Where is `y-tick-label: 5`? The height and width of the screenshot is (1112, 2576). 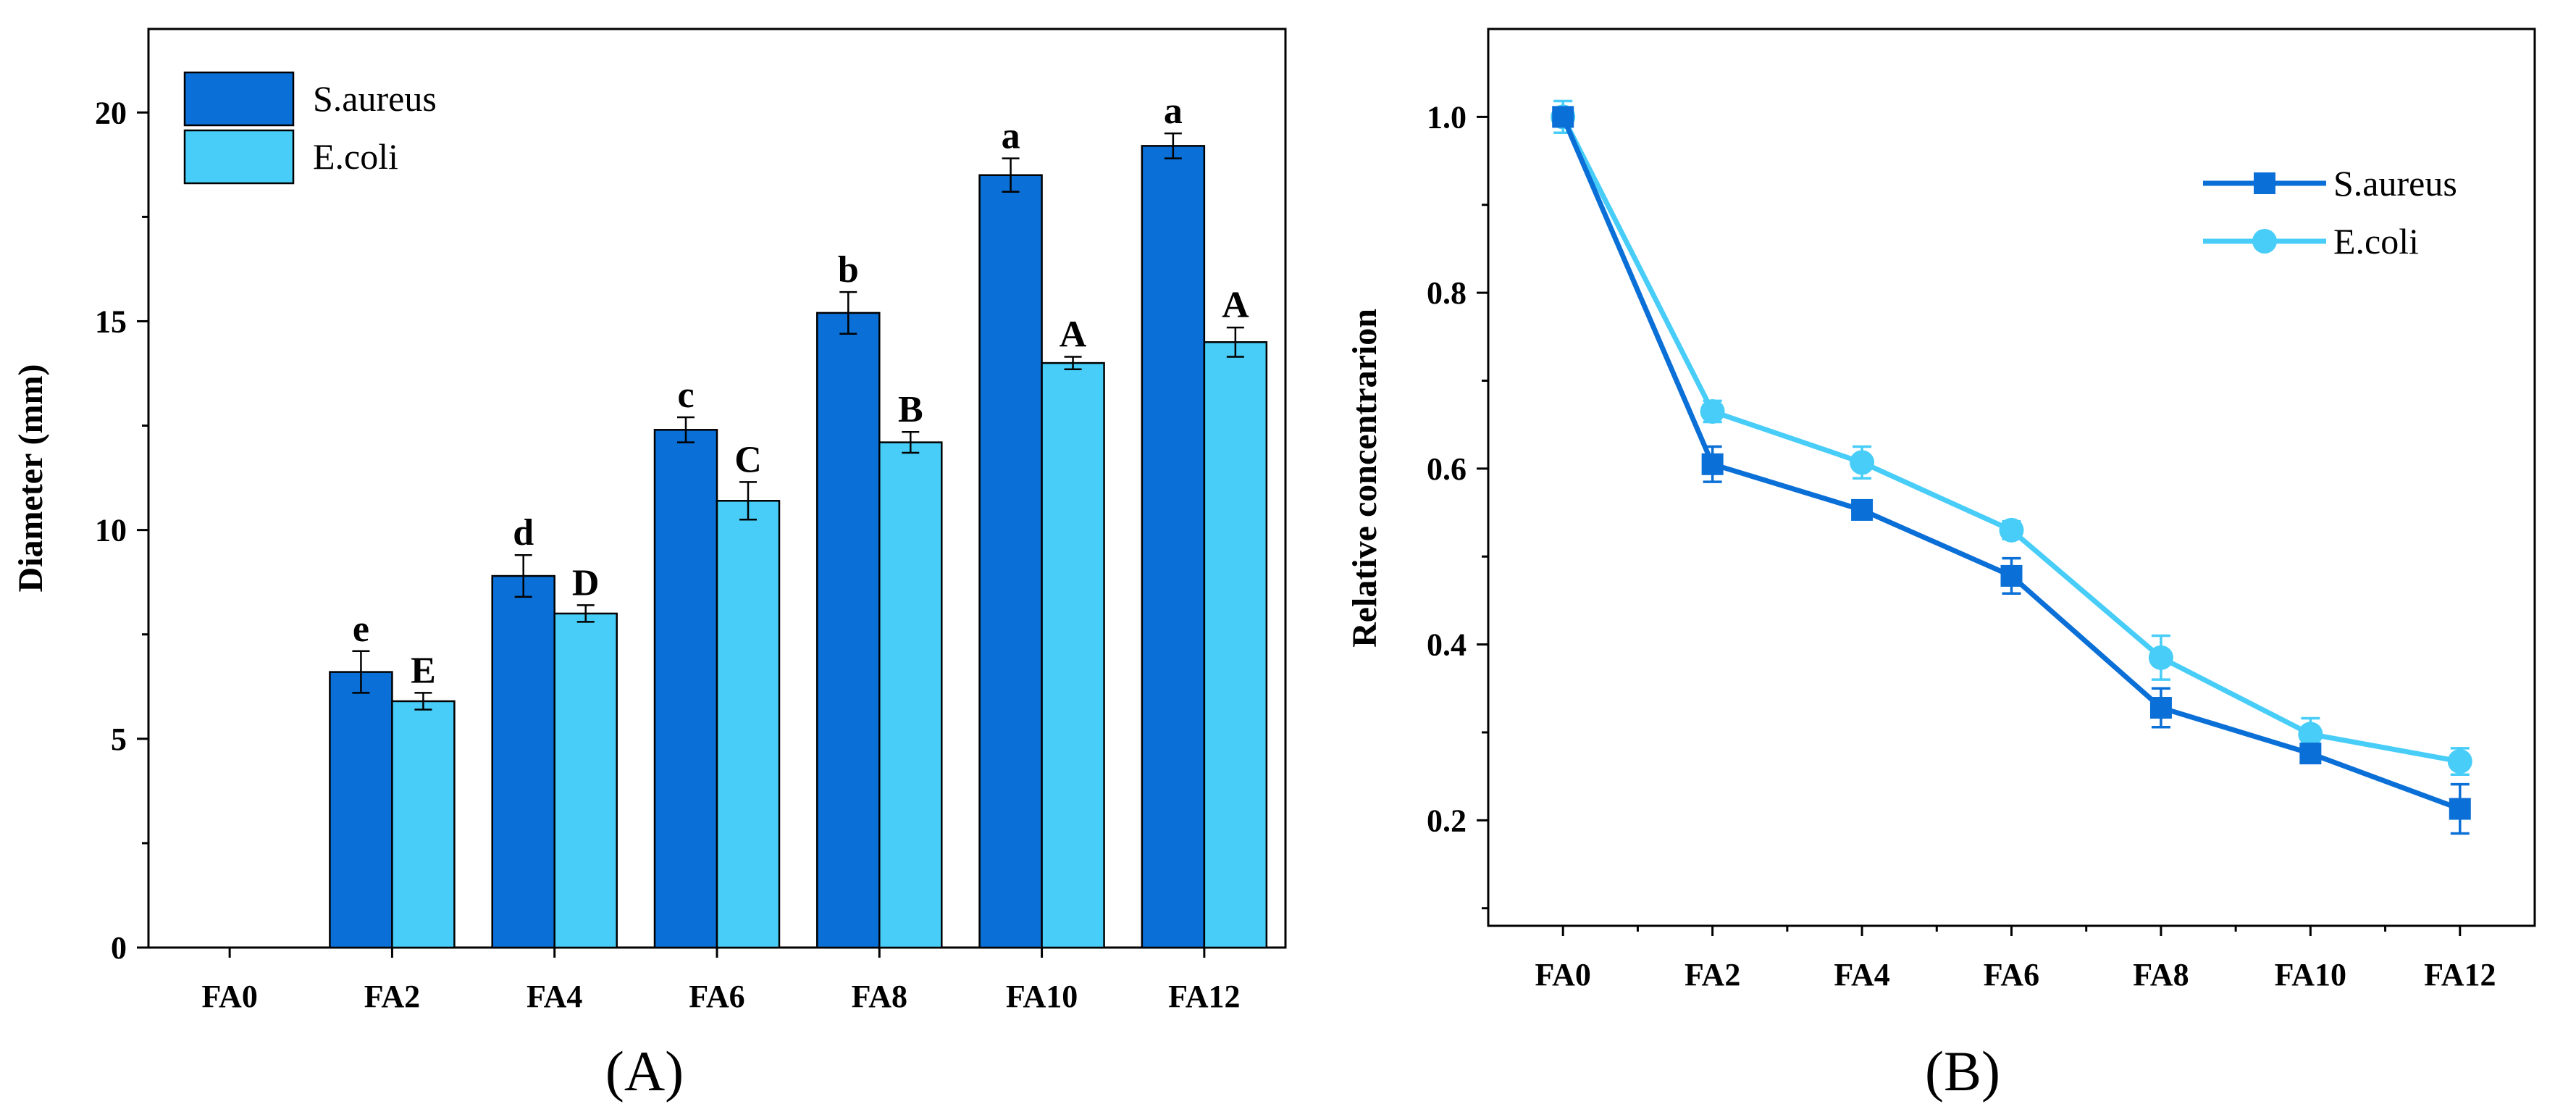
y-tick-label: 5 is located at coordinates (119, 739).